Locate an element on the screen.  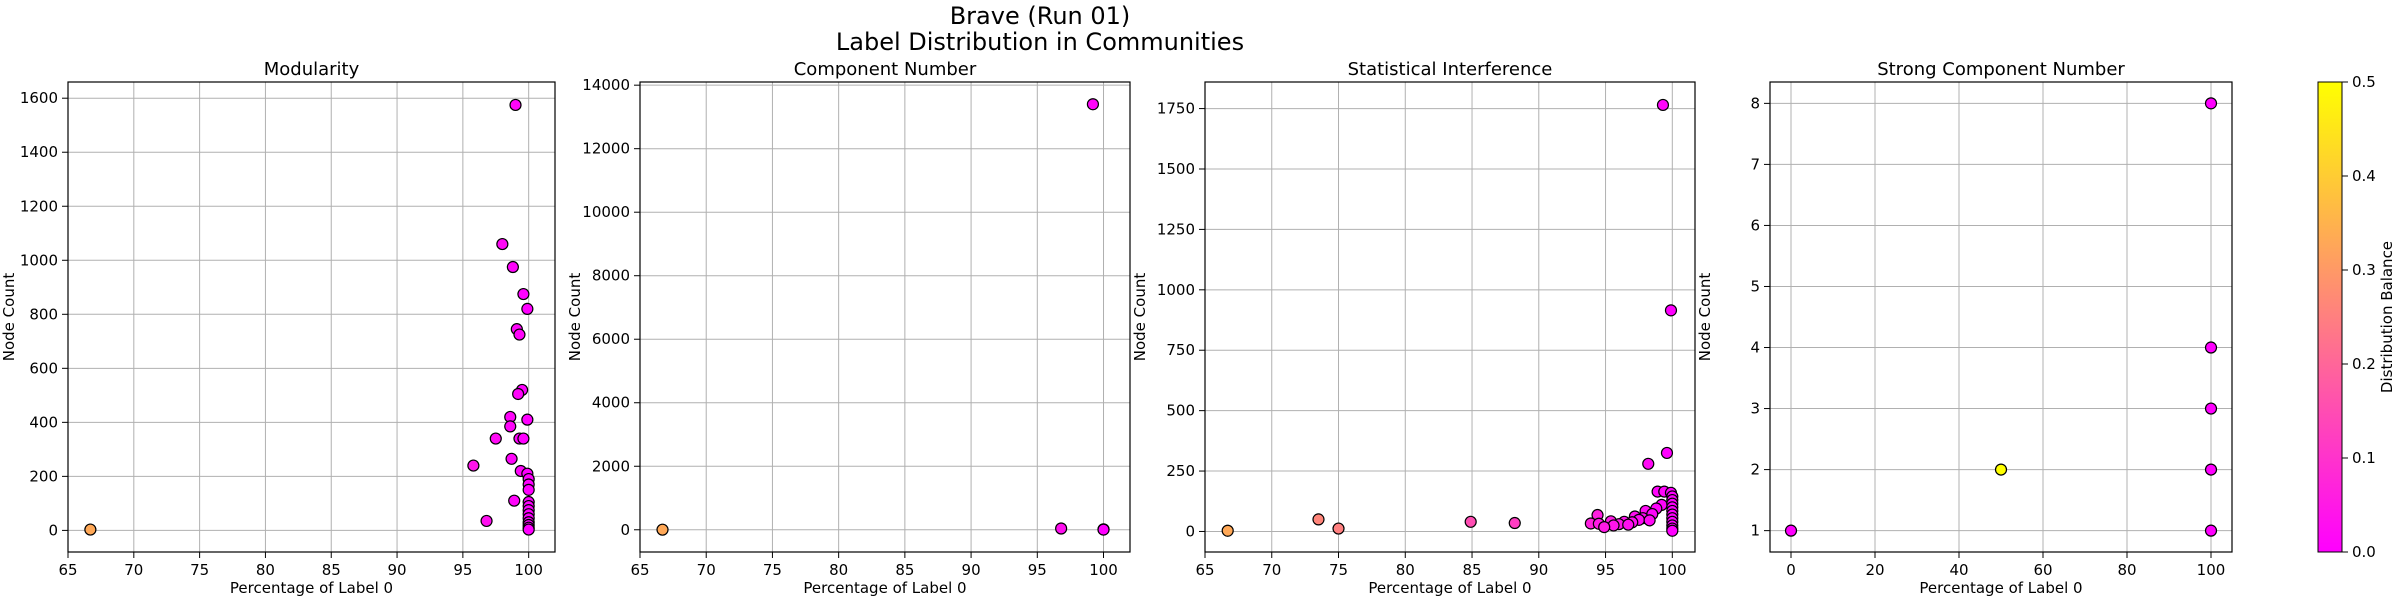
y-tick-label: 7 is located at coordinates (1755, 164).